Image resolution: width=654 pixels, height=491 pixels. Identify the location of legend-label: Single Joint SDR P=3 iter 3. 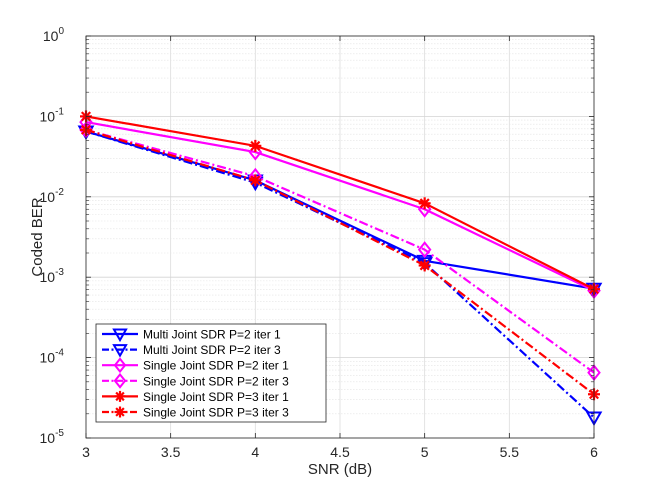
(216, 413).